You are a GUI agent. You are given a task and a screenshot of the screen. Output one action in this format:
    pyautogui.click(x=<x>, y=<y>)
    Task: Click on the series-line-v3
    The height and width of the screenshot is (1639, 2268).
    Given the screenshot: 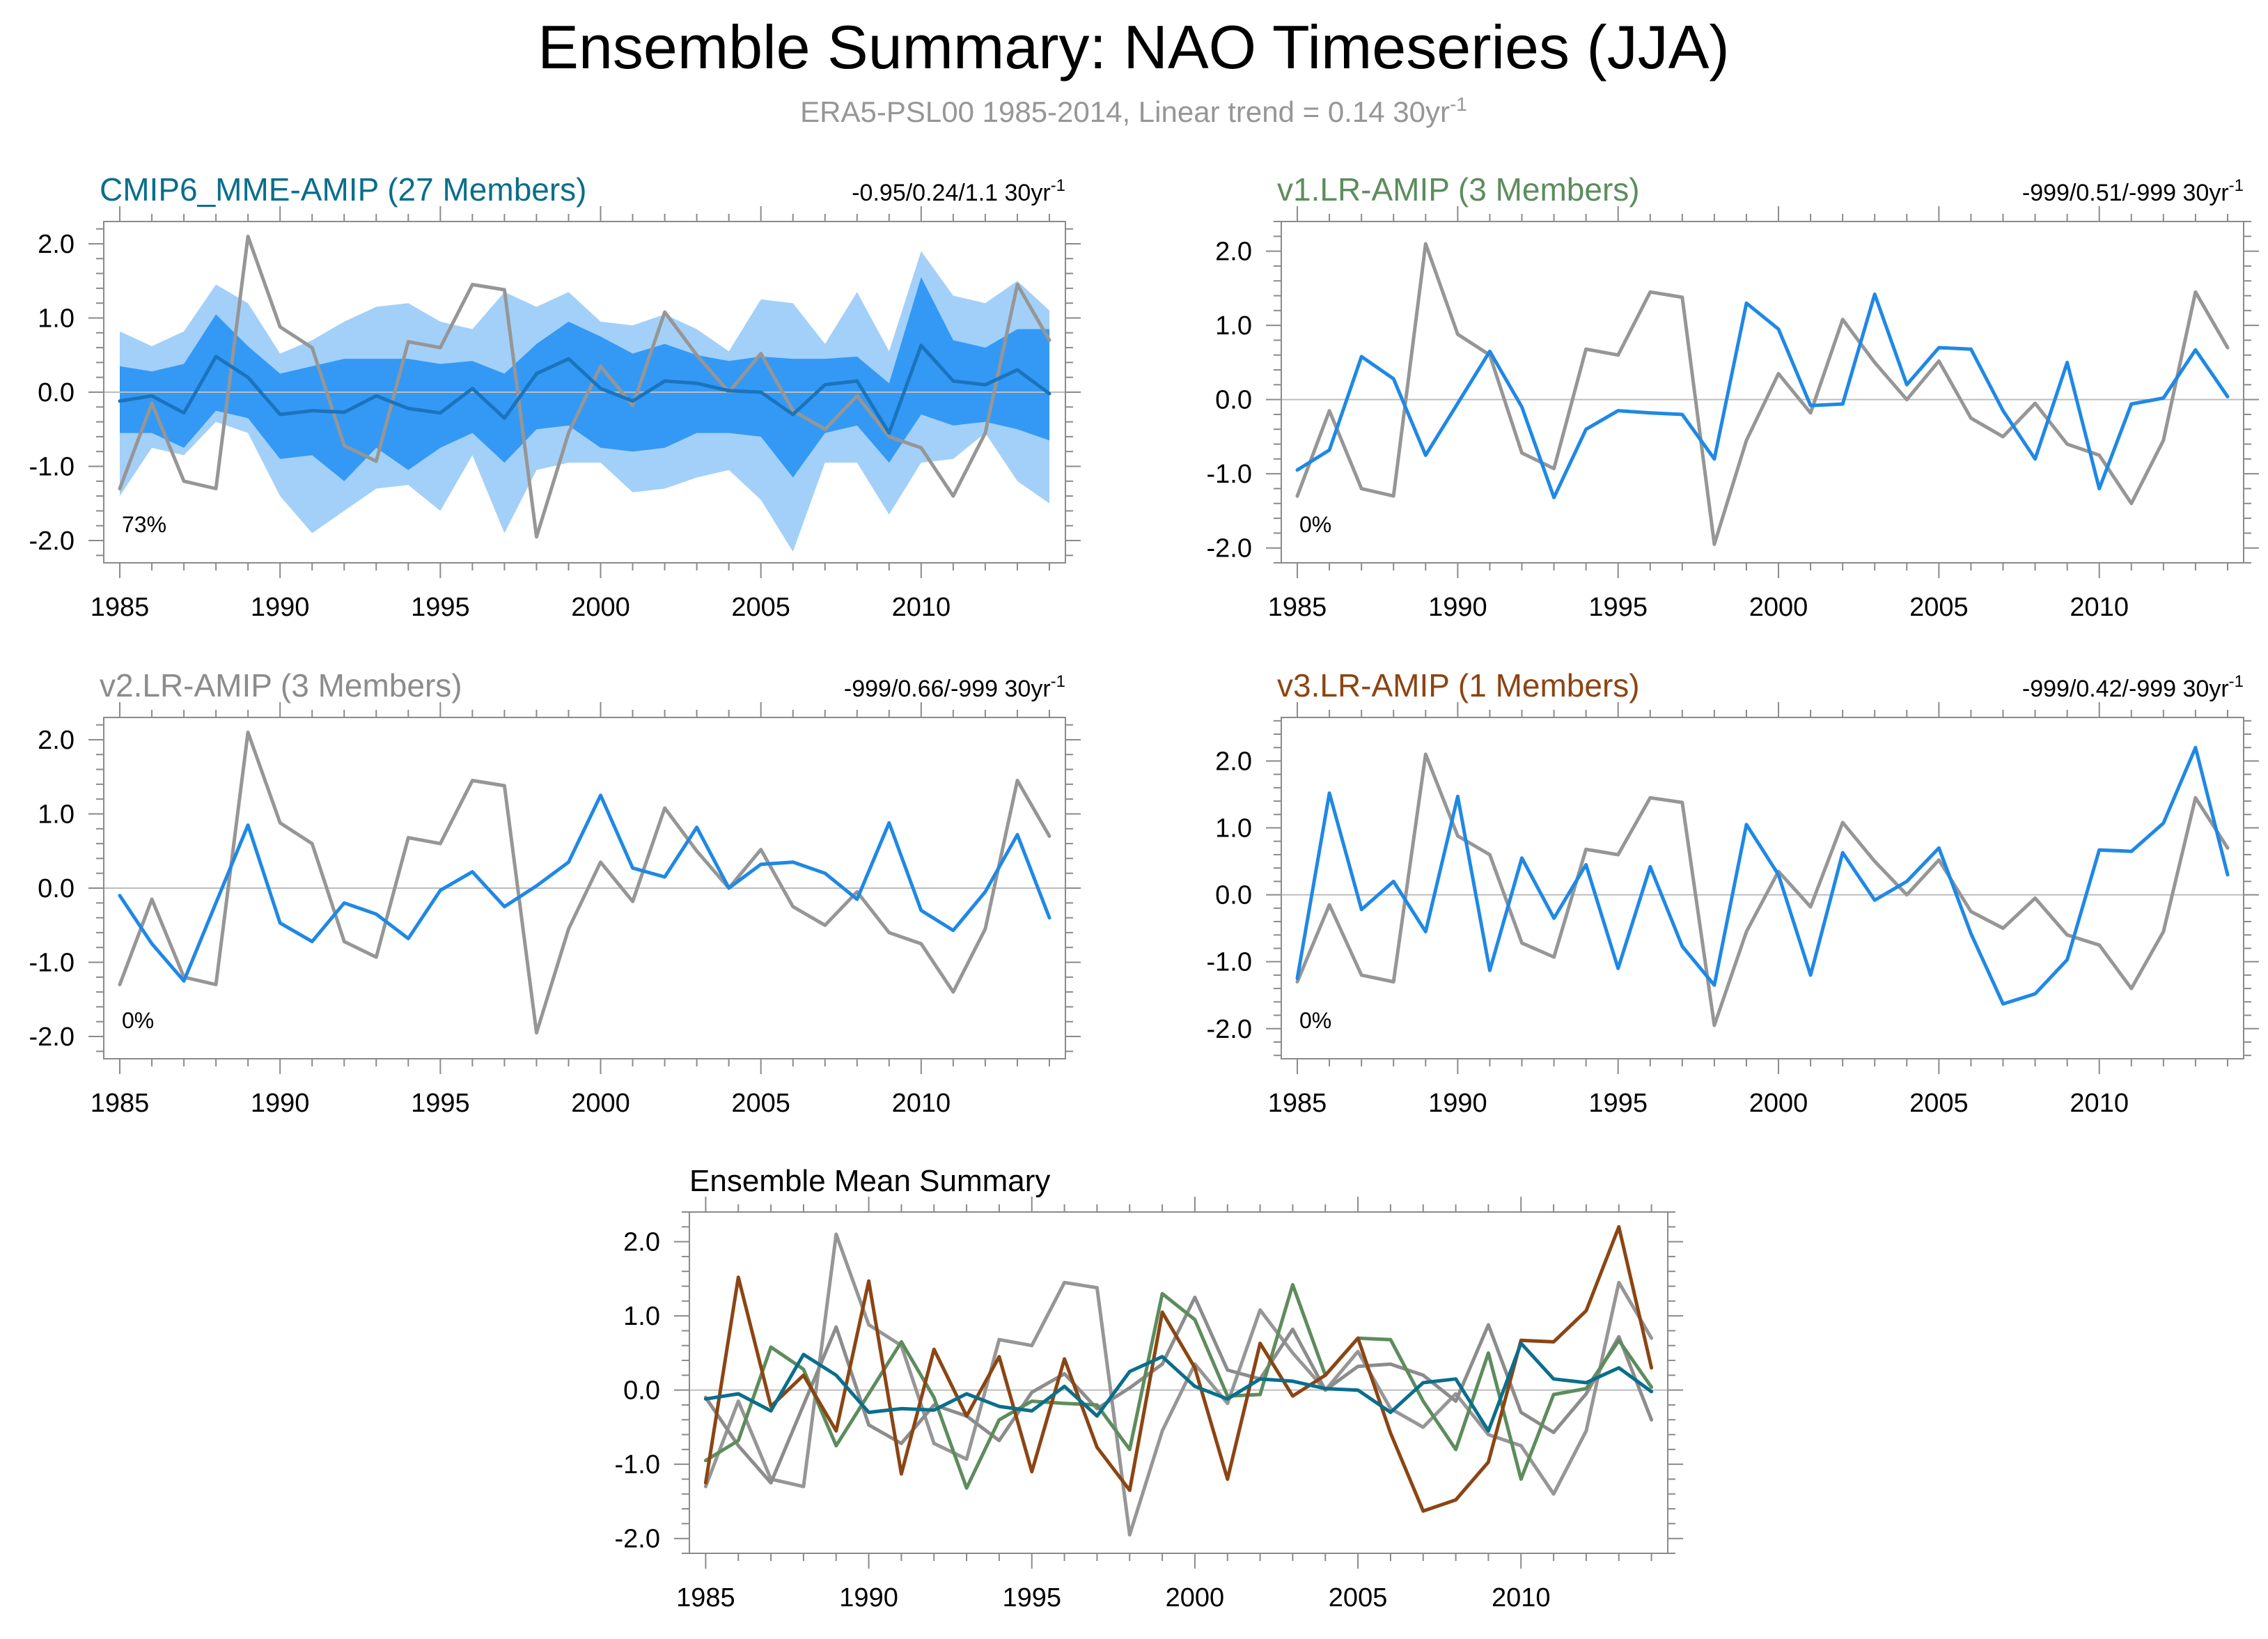 What is the action you would take?
    pyautogui.click(x=1178, y=1369)
    